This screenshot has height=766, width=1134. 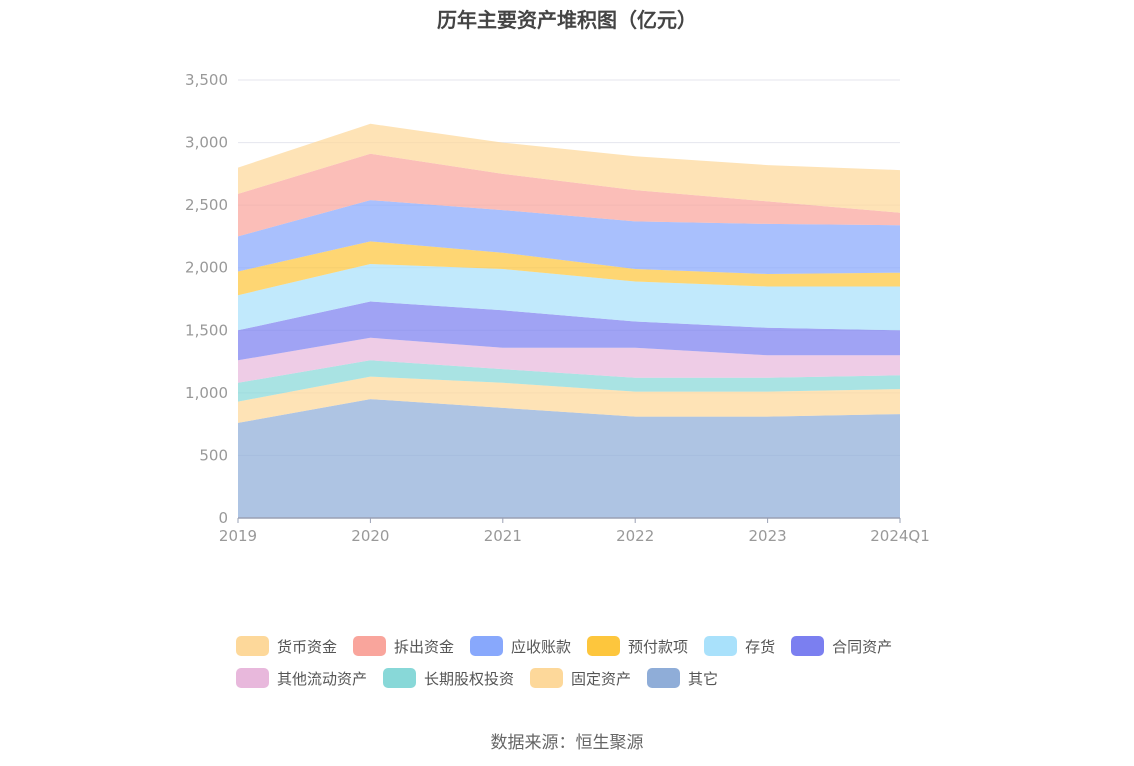 What do you see at coordinates (900, 536) in the screenshot?
I see `x-tick-label: 2024Q1` at bounding box center [900, 536].